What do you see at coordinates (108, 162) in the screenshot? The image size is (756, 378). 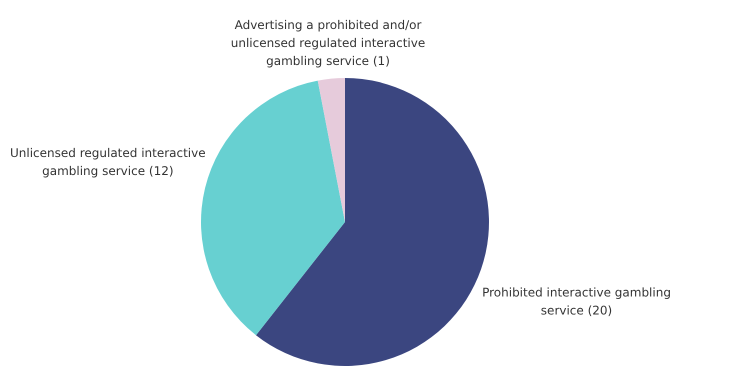 I see `slice-label: Unlicensed regulated interactive gambling service (12)` at bounding box center [108, 162].